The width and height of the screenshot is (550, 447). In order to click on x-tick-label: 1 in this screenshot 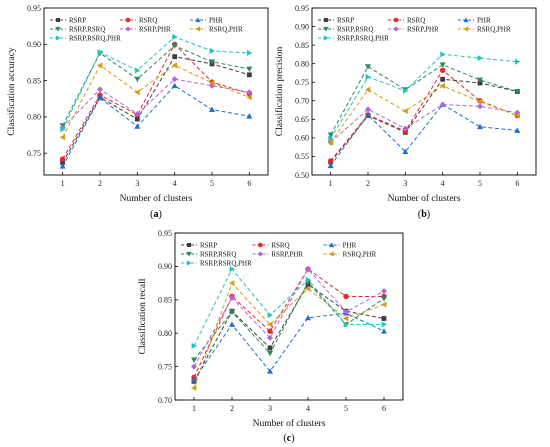, I will do `click(331, 183)`.